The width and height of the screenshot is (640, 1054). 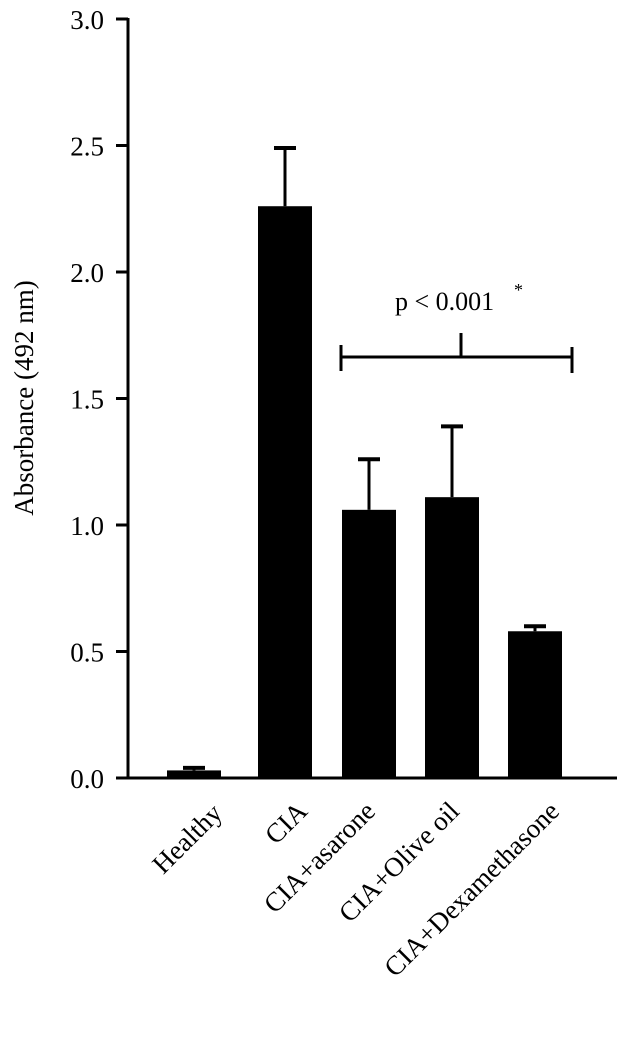 What do you see at coordinates (87, 779) in the screenshot?
I see `y-tick-label: 0.0` at bounding box center [87, 779].